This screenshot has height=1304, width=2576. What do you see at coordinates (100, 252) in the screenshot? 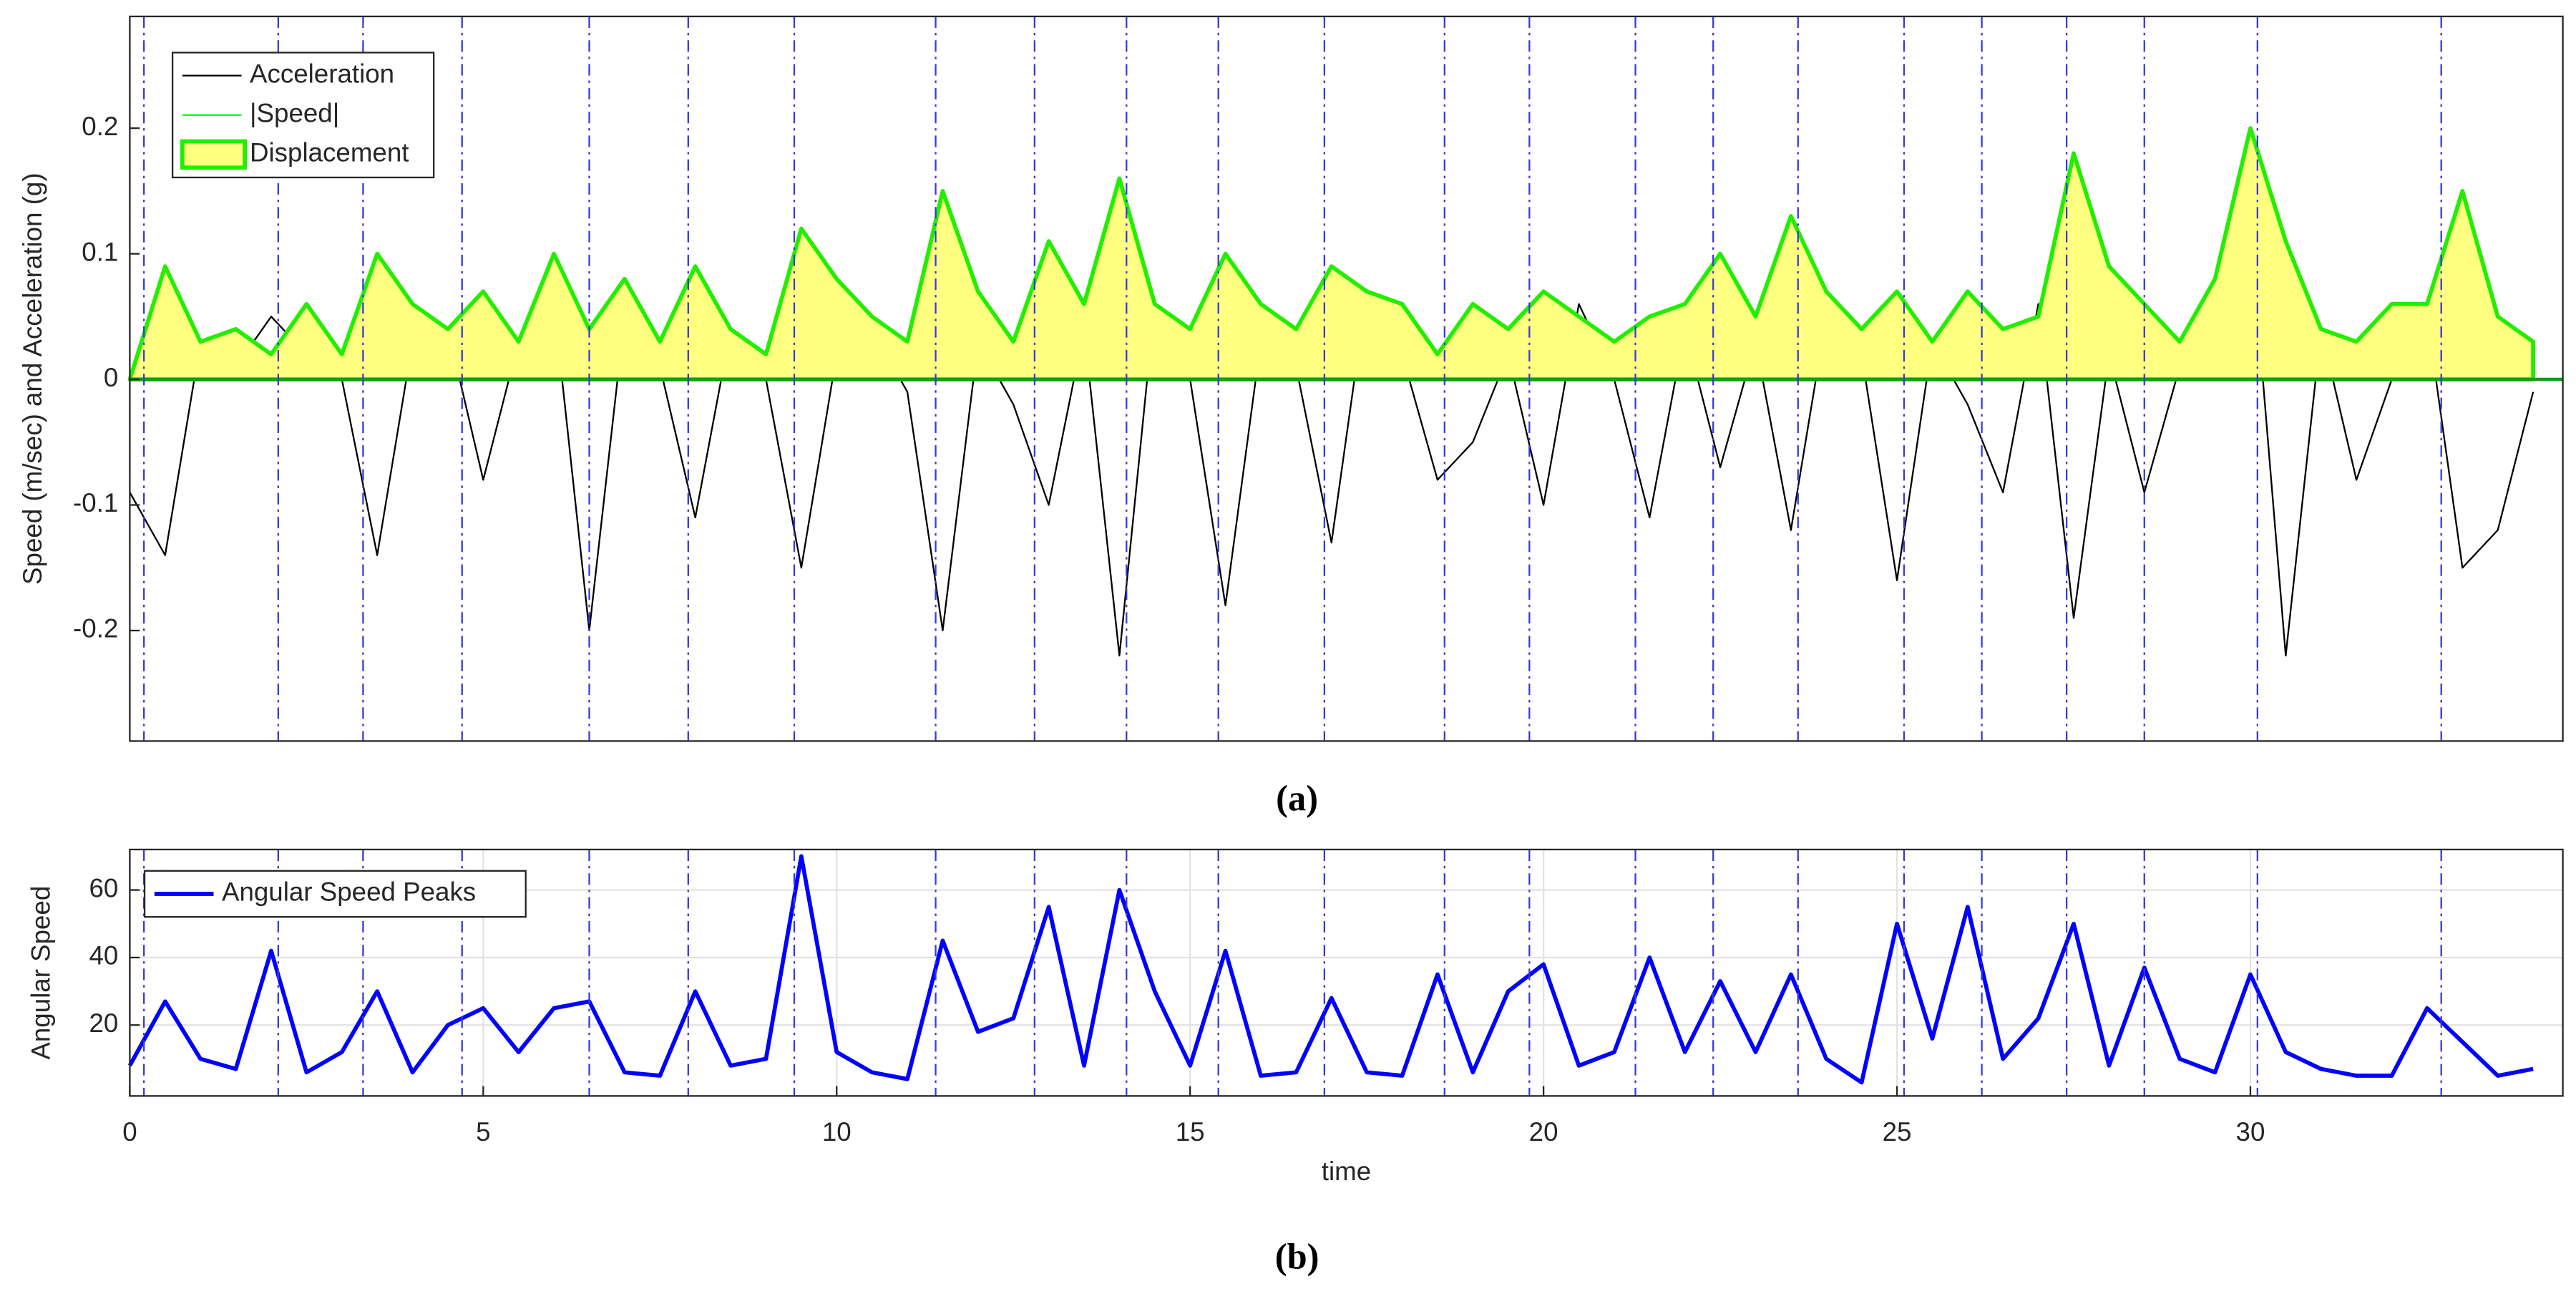
I see `y-tick-label: 0.1` at bounding box center [100, 252].